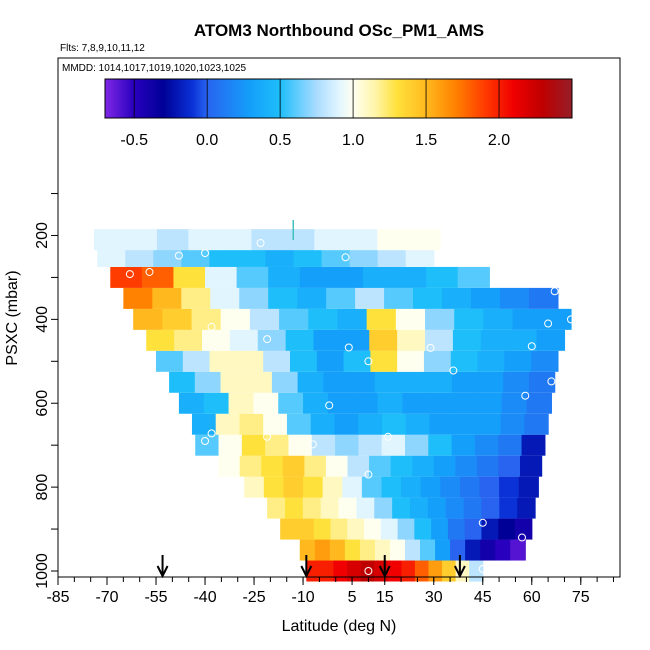  What do you see at coordinates (106, 597) in the screenshot?
I see `x-tick-label: -70` at bounding box center [106, 597].